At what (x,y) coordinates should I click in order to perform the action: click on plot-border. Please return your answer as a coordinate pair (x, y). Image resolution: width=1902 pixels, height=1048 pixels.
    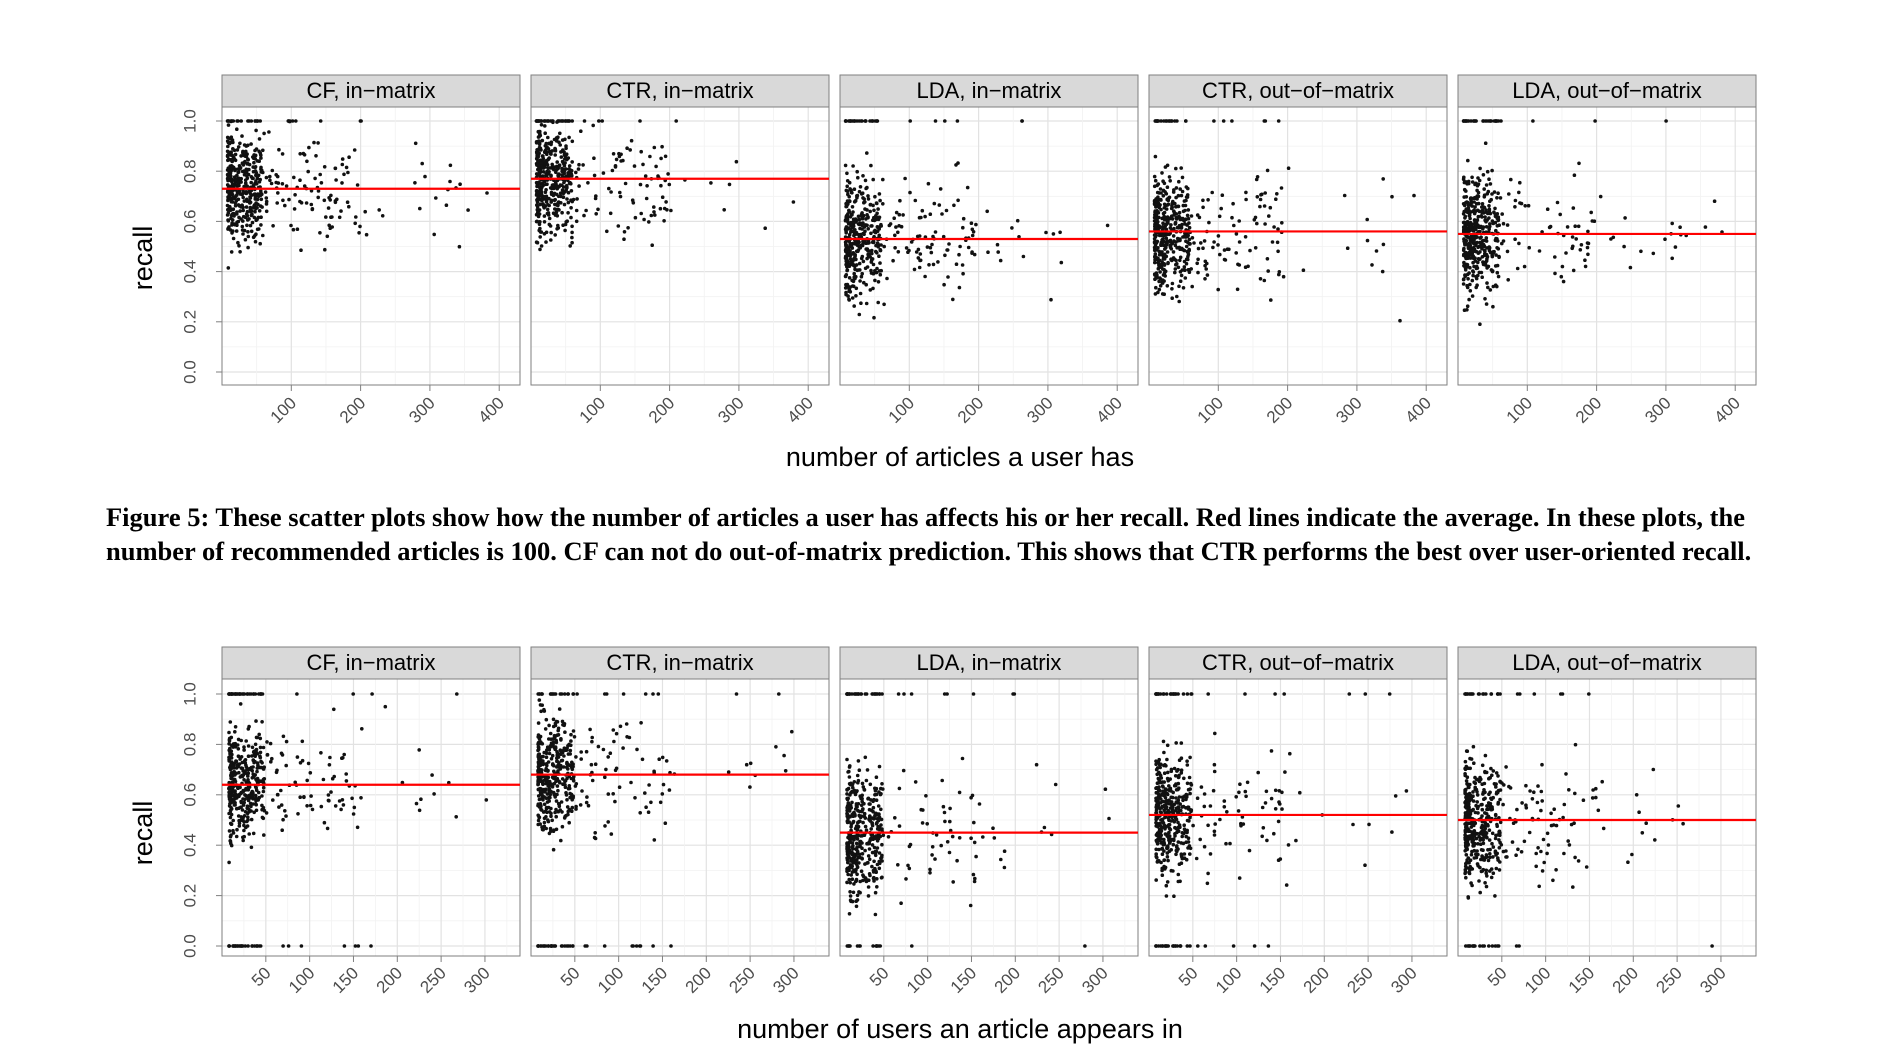
    Looking at the image, I should click on (371, 817).